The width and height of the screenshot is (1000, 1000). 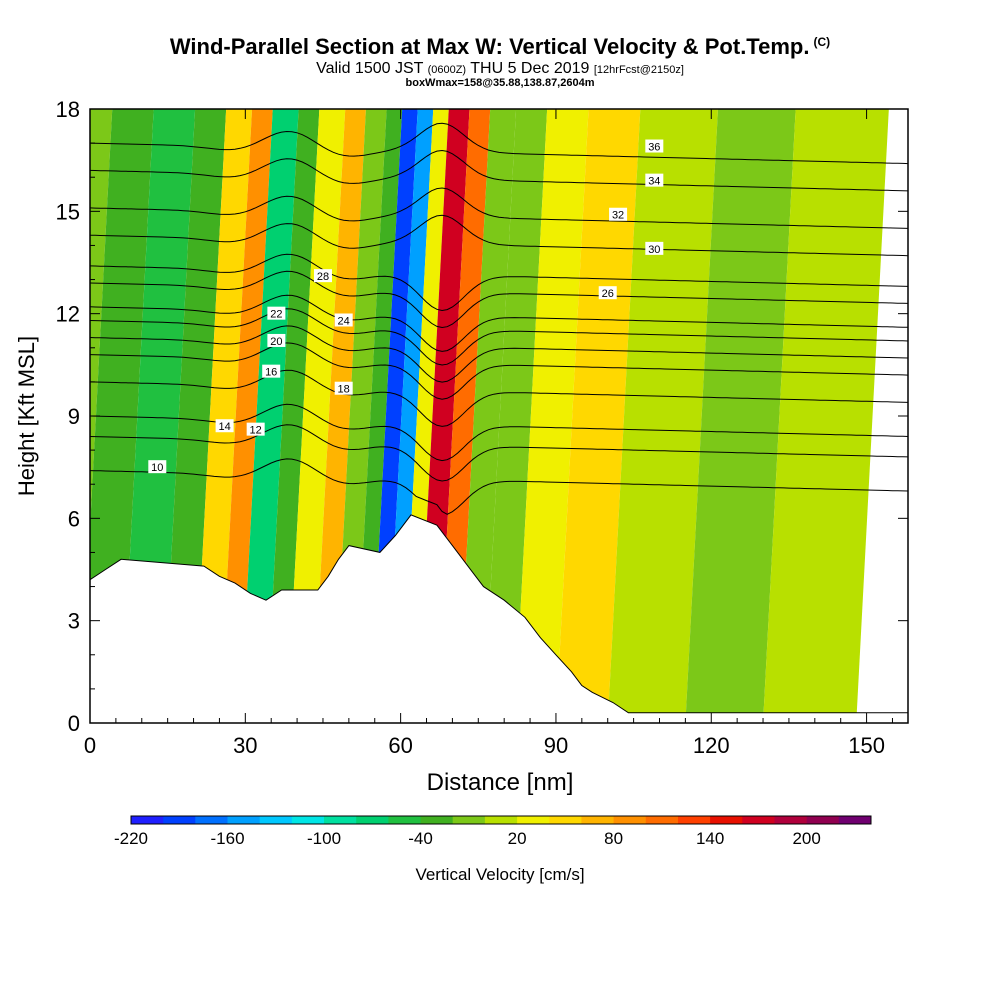 What do you see at coordinates (710, 838) in the screenshot?
I see `colorbar-tick-label: 140` at bounding box center [710, 838].